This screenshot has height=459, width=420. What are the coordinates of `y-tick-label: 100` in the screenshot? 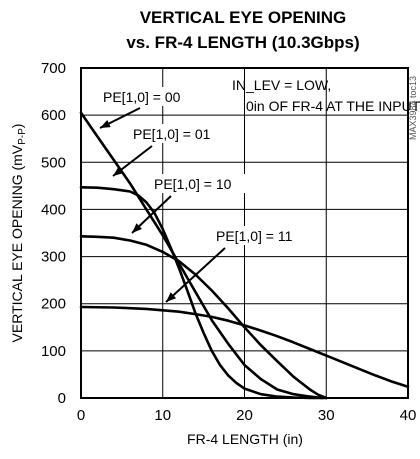 It's located at (53, 351).